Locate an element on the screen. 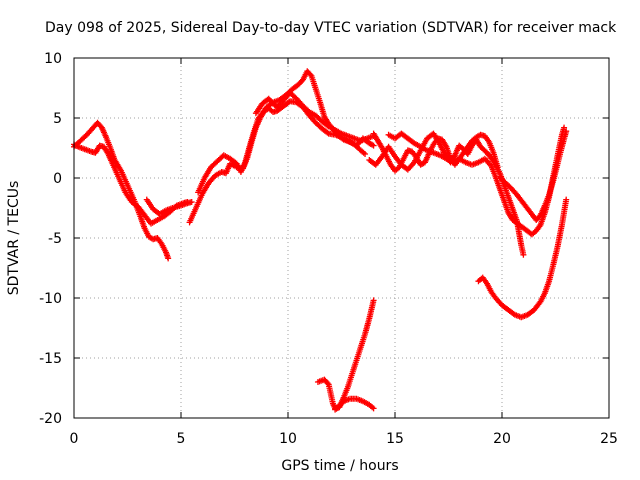 Image resolution: width=640 pixels, height=480 pixels. x-axis-label: GPS time / hours is located at coordinates (339, 466).